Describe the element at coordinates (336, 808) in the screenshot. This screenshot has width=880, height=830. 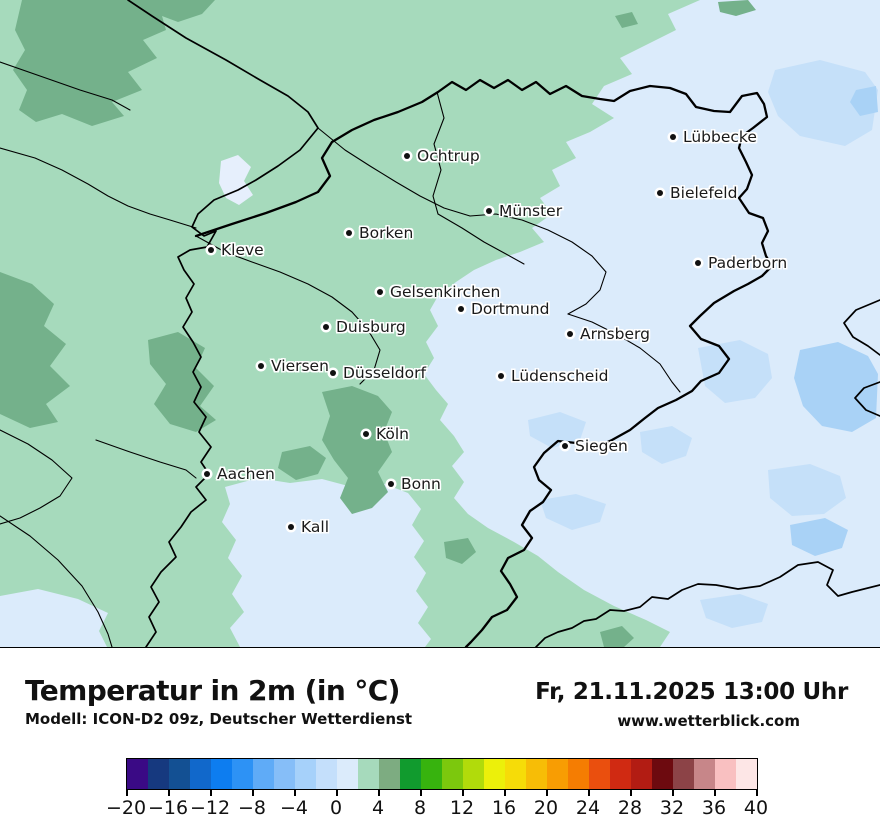
I see `colorbar-tick-label: 0` at that location.